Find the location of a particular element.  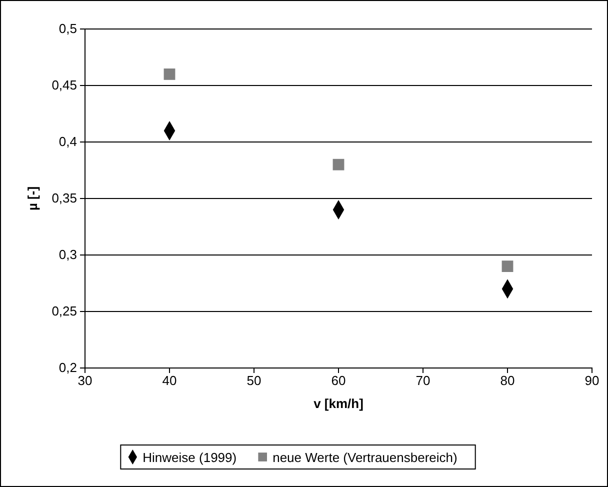

legend-label: Hinweise (1999) is located at coordinates (189, 457).